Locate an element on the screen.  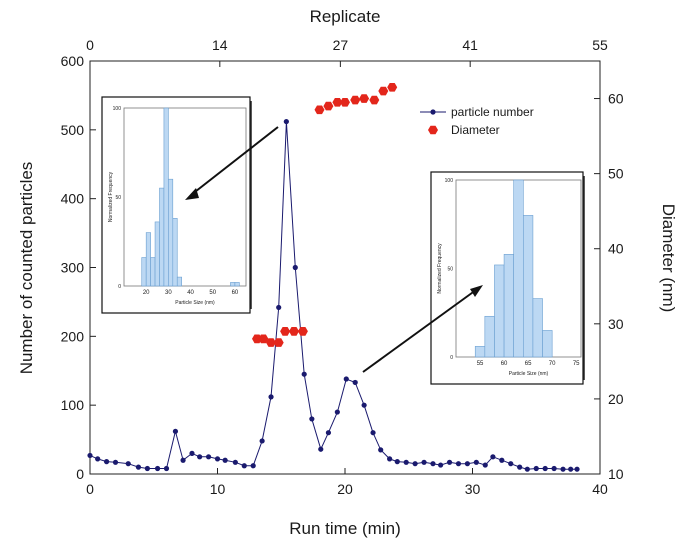
y-tick-label: 500 is located at coordinates (73, 130).